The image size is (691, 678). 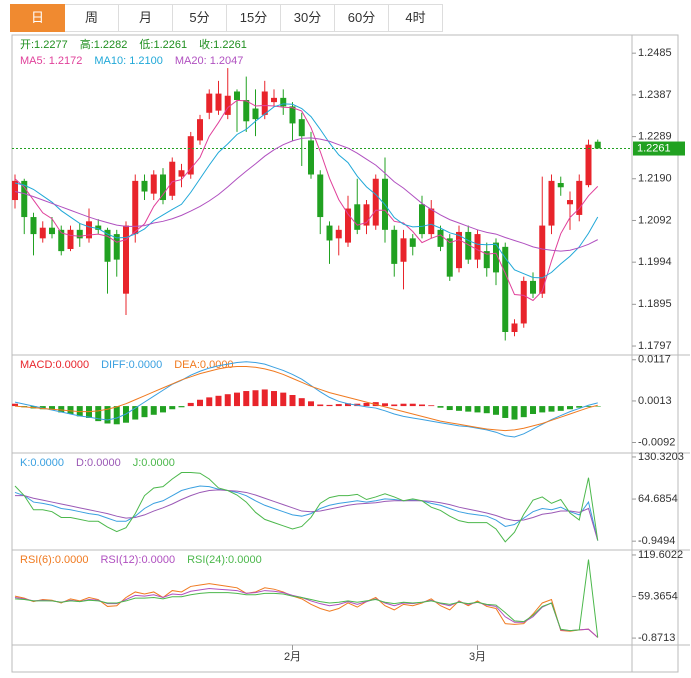 What do you see at coordinates (200, 18) in the screenshot?
I see `period-tab: 5分` at bounding box center [200, 18].